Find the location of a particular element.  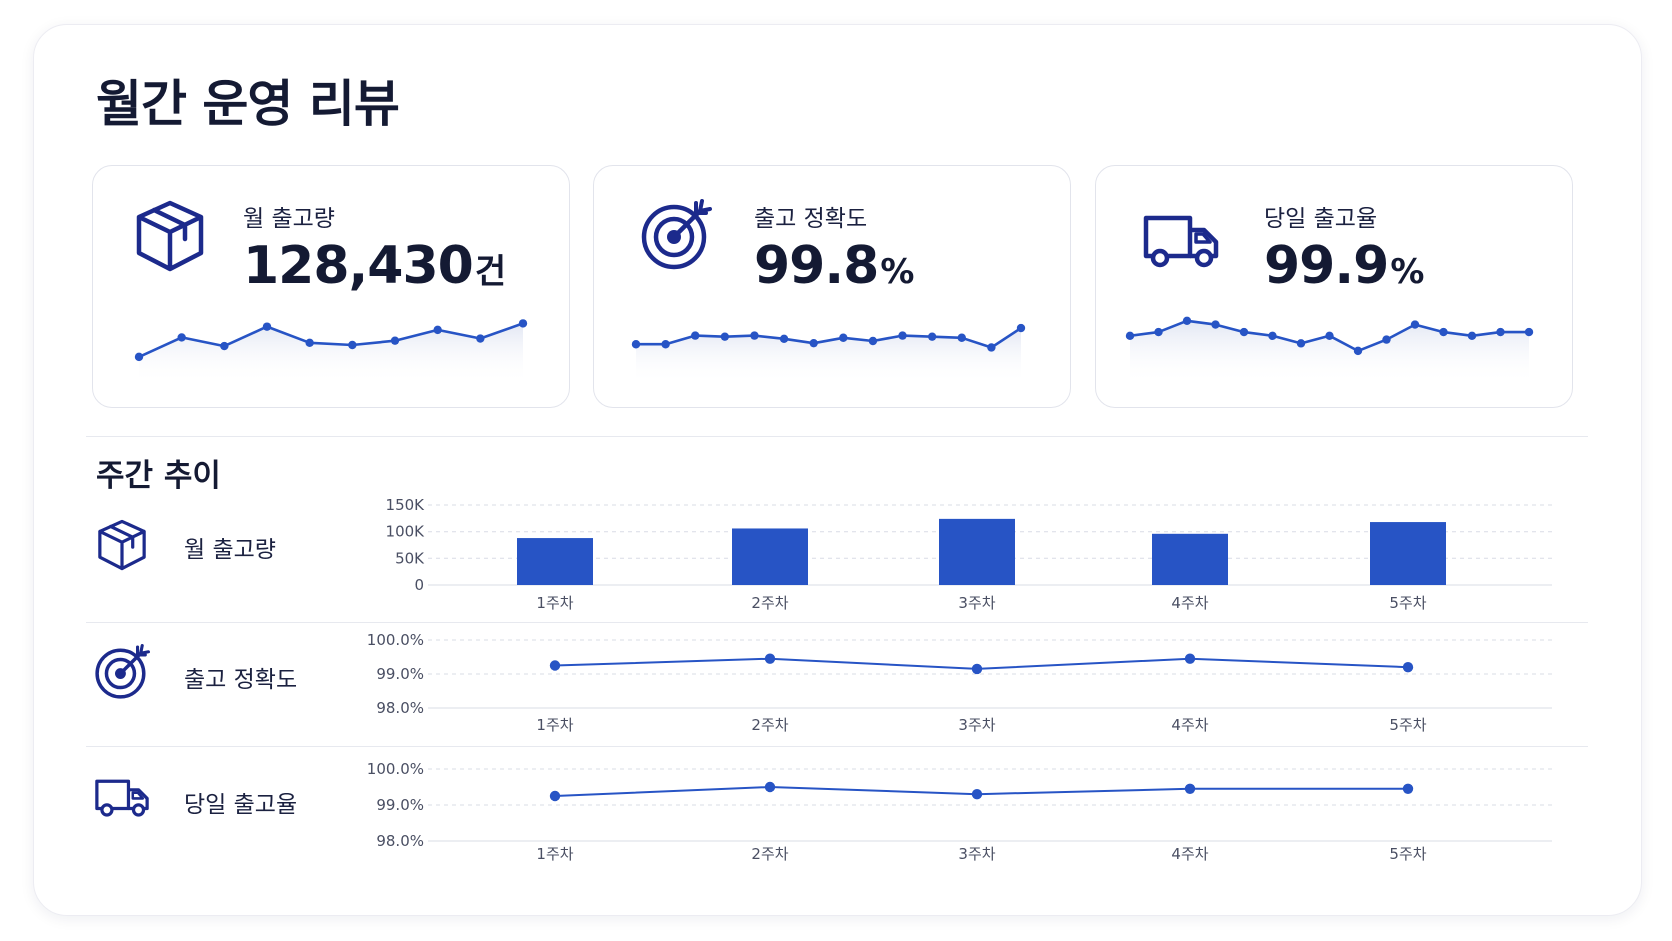

kpi-label: 당일 출고율 is located at coordinates (1321, 219).